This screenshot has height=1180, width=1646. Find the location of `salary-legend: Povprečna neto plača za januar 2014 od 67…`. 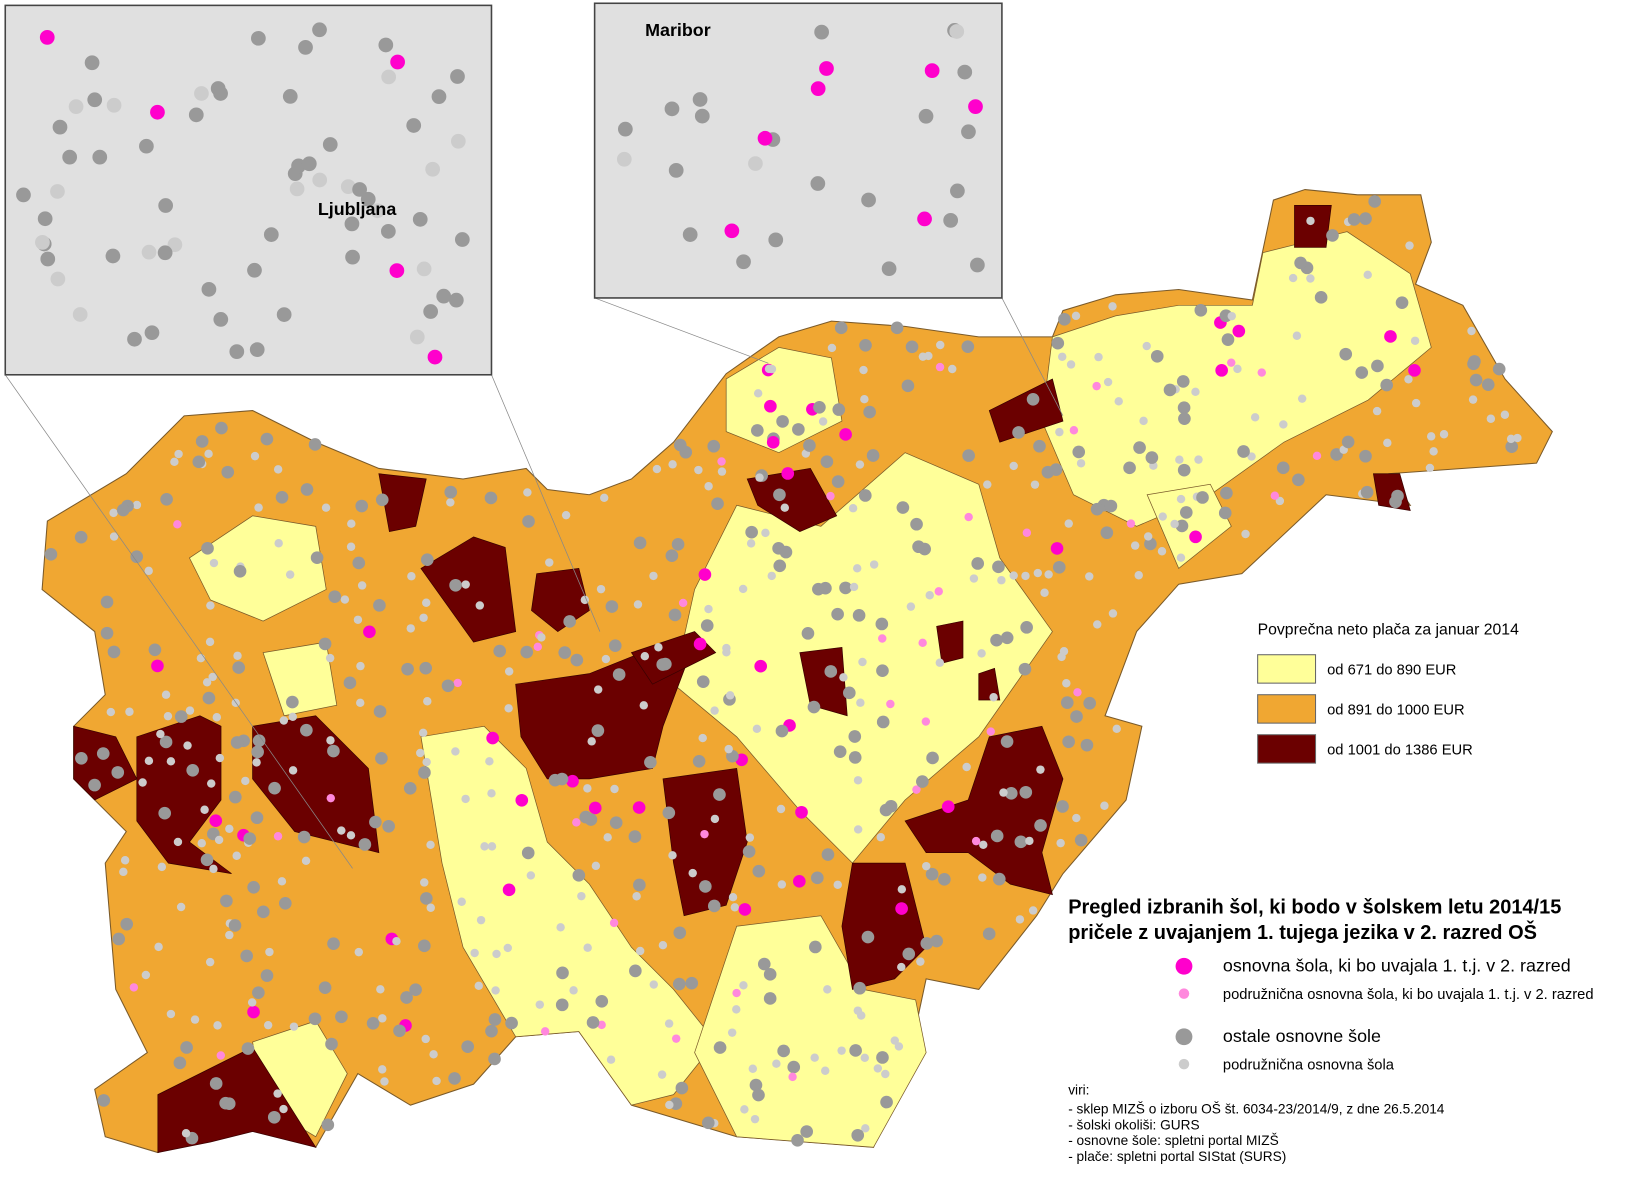

salary-legend: Povprečna neto plača za januar 2014 od 67… is located at coordinates (1388, 693).